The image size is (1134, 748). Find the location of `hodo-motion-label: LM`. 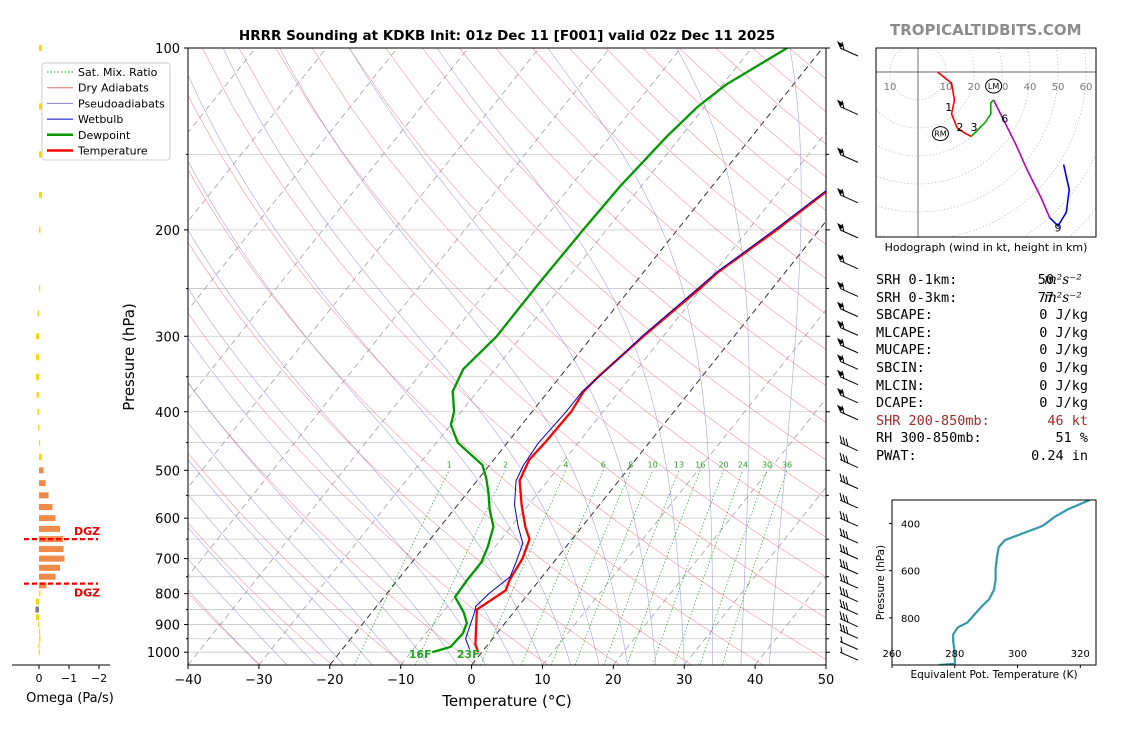

hodo-motion-label: LM is located at coordinates (993, 86).